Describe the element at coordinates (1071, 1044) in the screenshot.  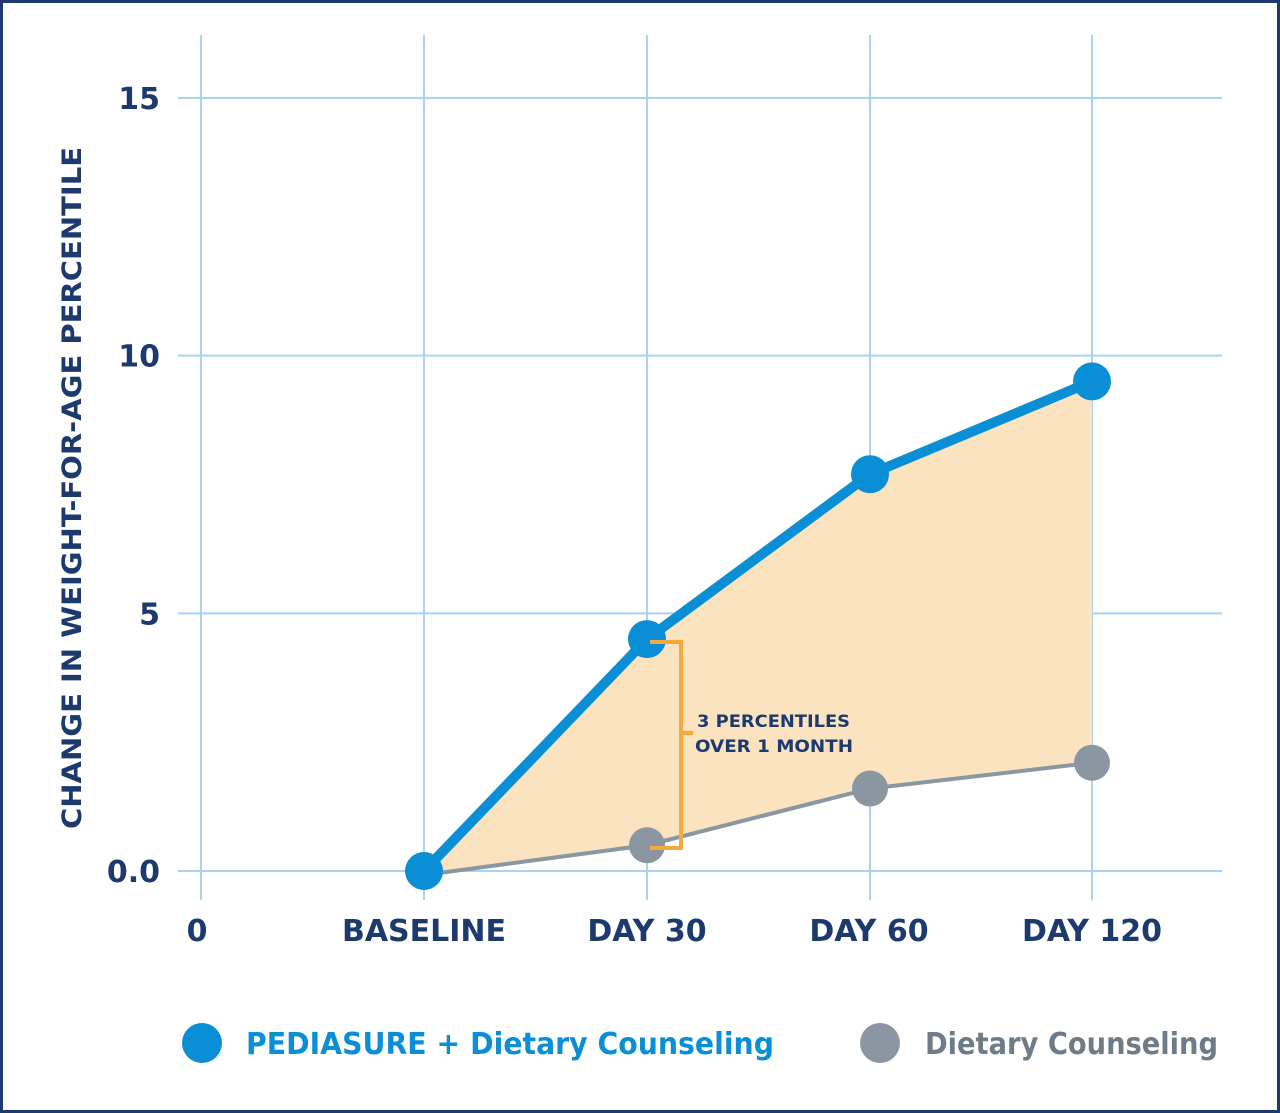
I see `legend-label-dietary-counseling: Dietary Counseling` at that location.